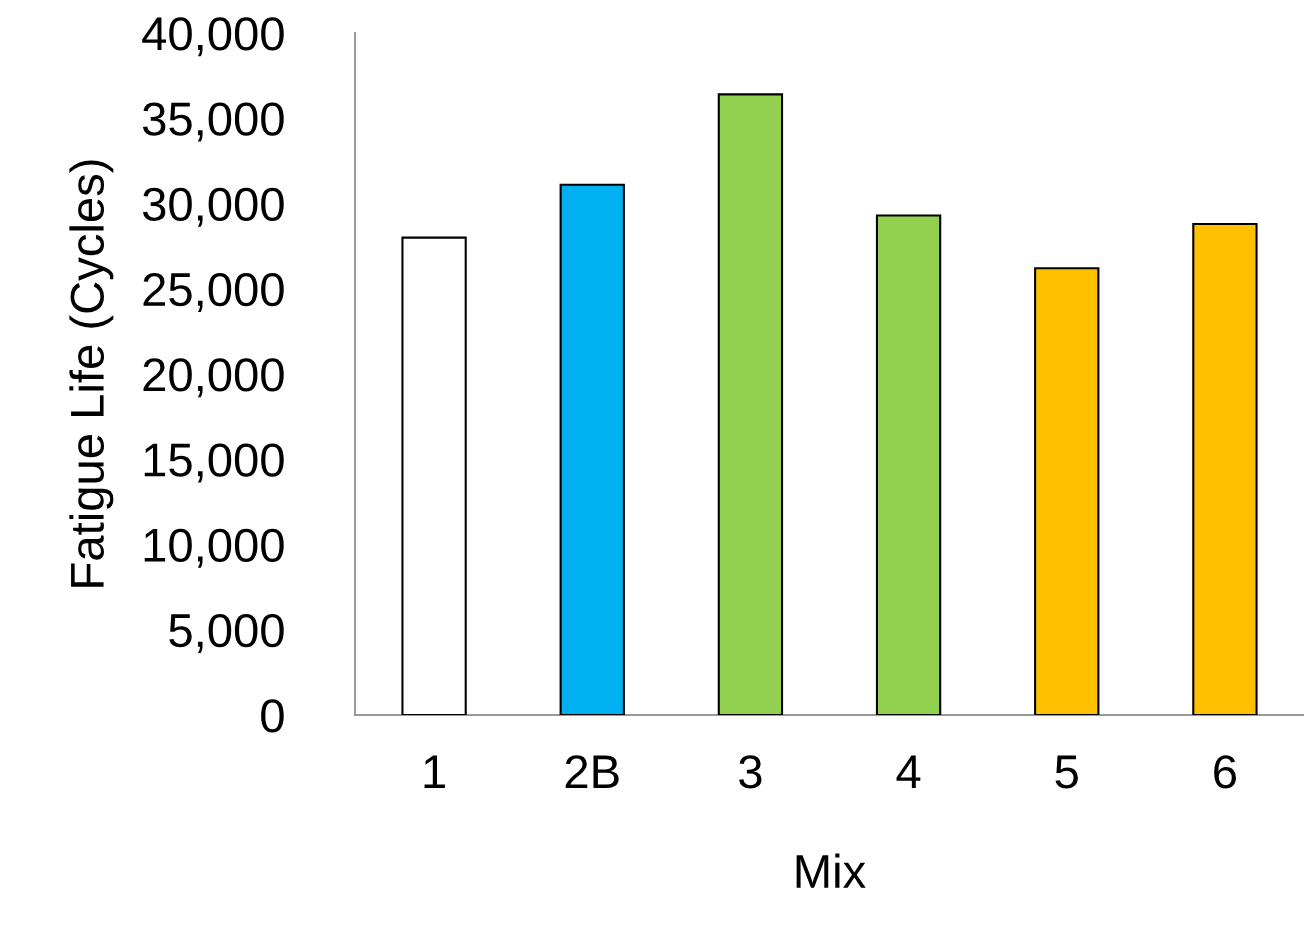 The width and height of the screenshot is (1304, 946). What do you see at coordinates (213, 122) in the screenshot?
I see `y-tick-label: 35,000` at bounding box center [213, 122].